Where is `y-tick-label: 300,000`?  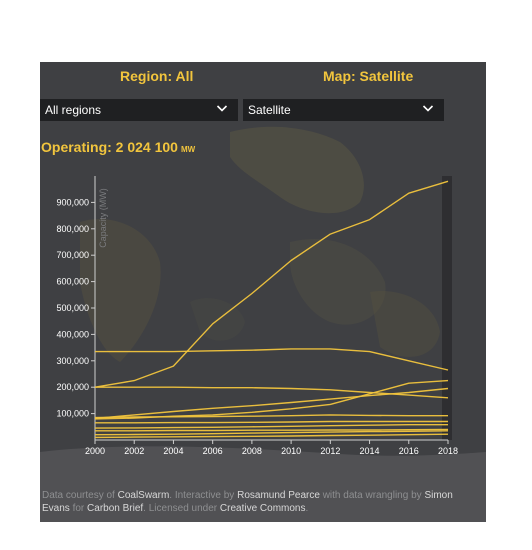 y-tick-label: 300,000 is located at coordinates (72, 361).